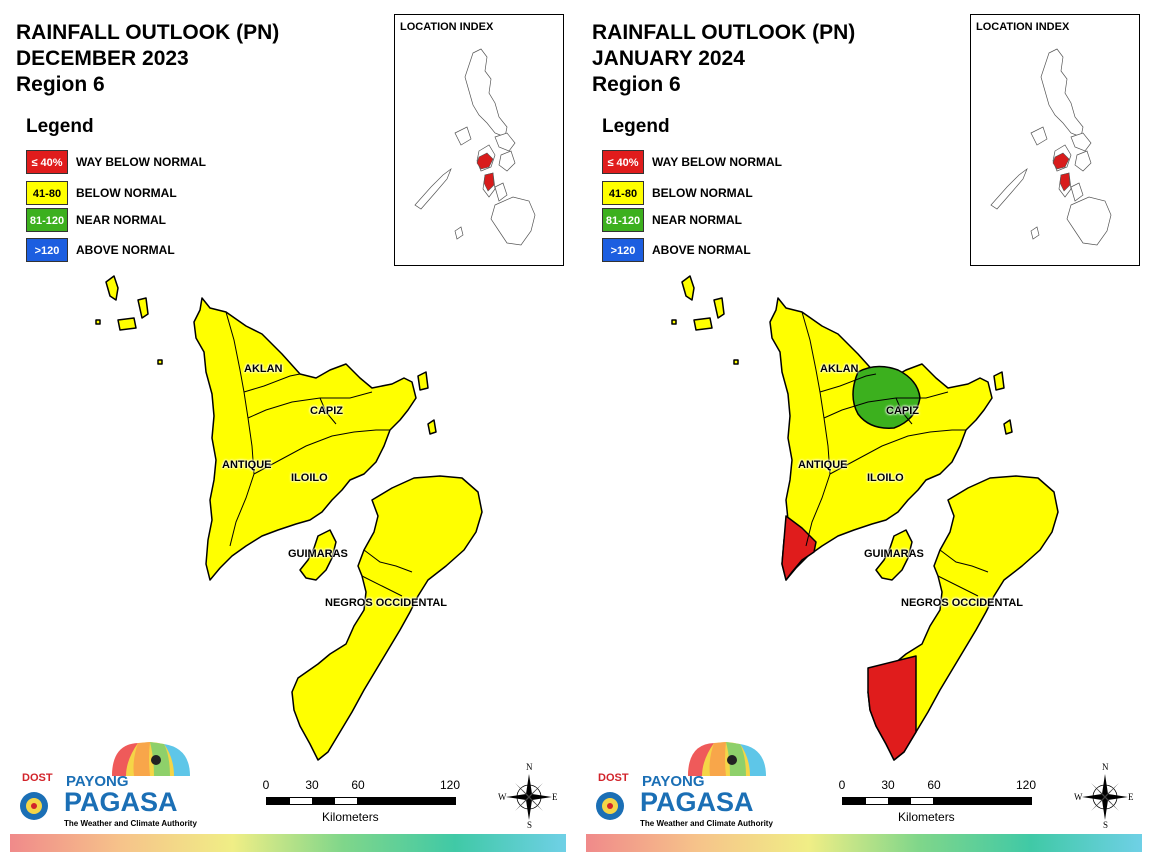 The height and width of the screenshot is (864, 1152). What do you see at coordinates (892, 708) in the screenshot?
I see `way-below-normal-zone-negros` at bounding box center [892, 708].